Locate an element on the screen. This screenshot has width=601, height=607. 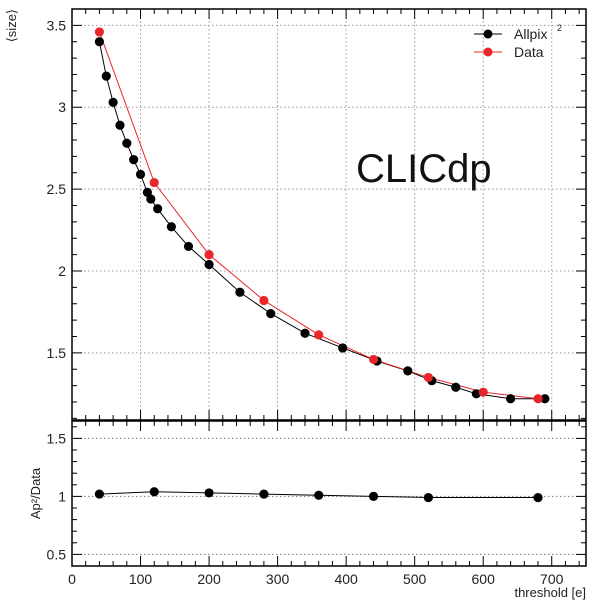
y-tick-label: 2 is located at coordinates (62, 271).